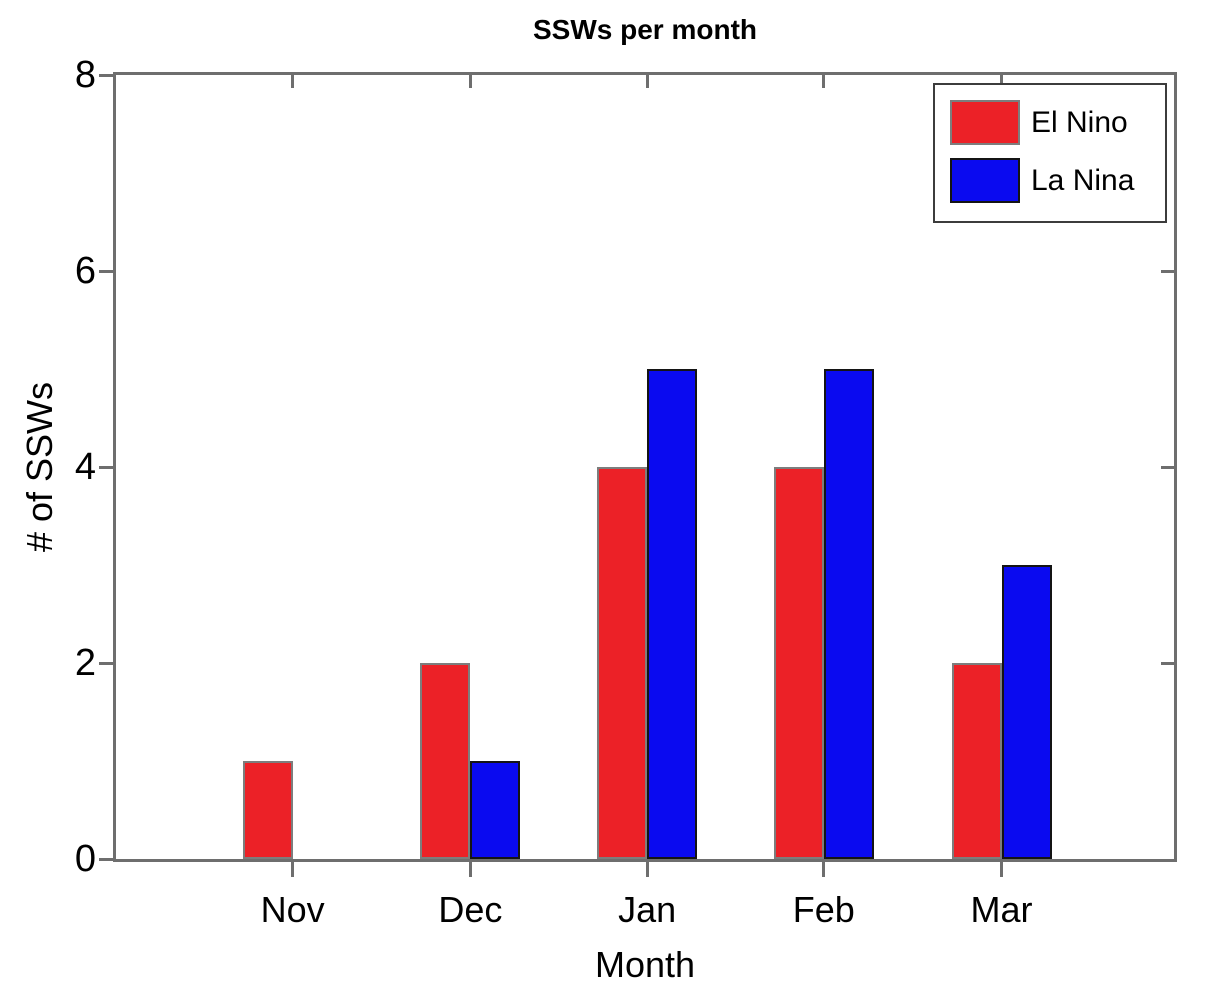 This screenshot has height=996, width=1206. What do you see at coordinates (470, 909) in the screenshot?
I see `x-tick-label-dec: Dec` at bounding box center [470, 909].